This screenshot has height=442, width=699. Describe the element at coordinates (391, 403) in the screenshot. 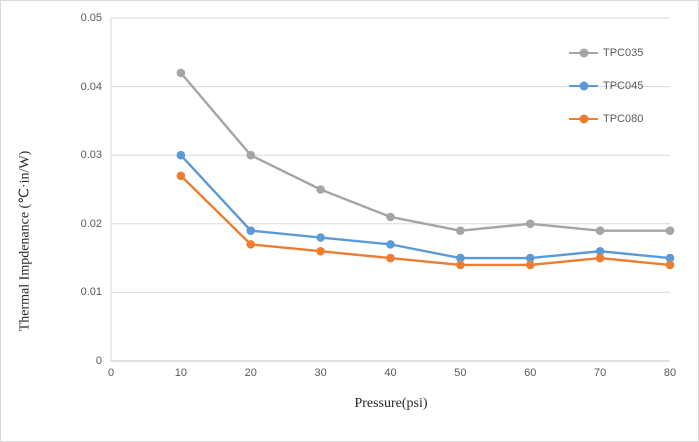

I see `x-axis-title: Pressure(psi)` at that location.